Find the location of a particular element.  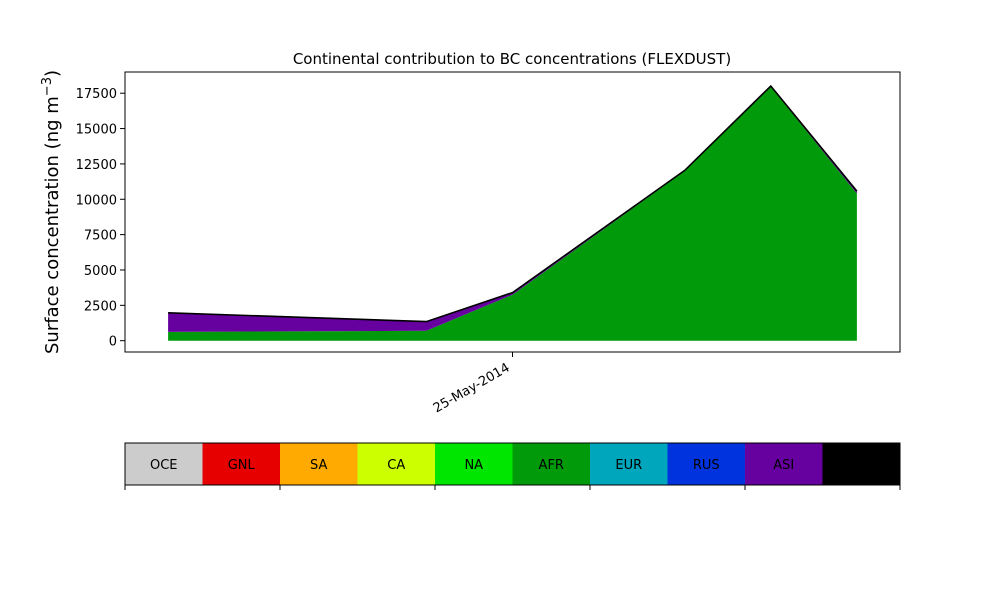

y-axis-label: Surface concentration (ng m−3) is located at coordinates (51, 212).